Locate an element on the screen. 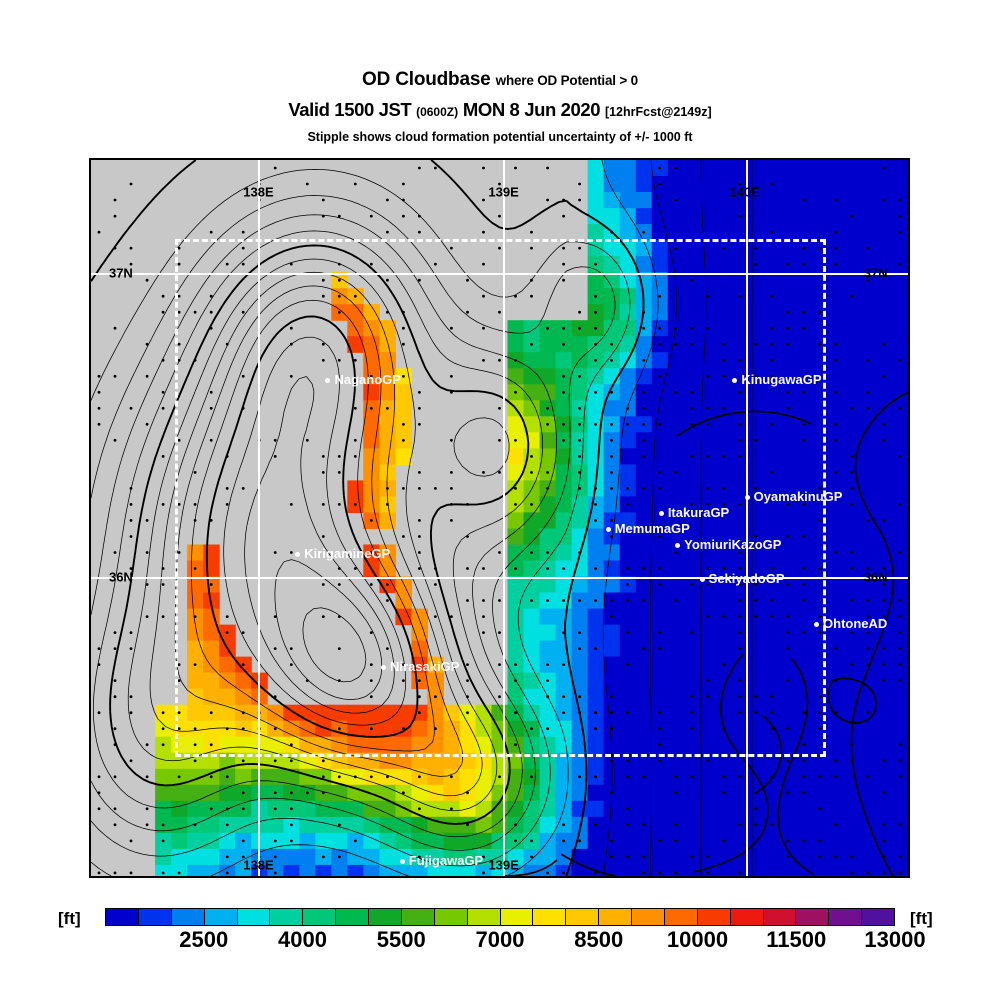  gridline-lon-140e is located at coordinates (747, 518).